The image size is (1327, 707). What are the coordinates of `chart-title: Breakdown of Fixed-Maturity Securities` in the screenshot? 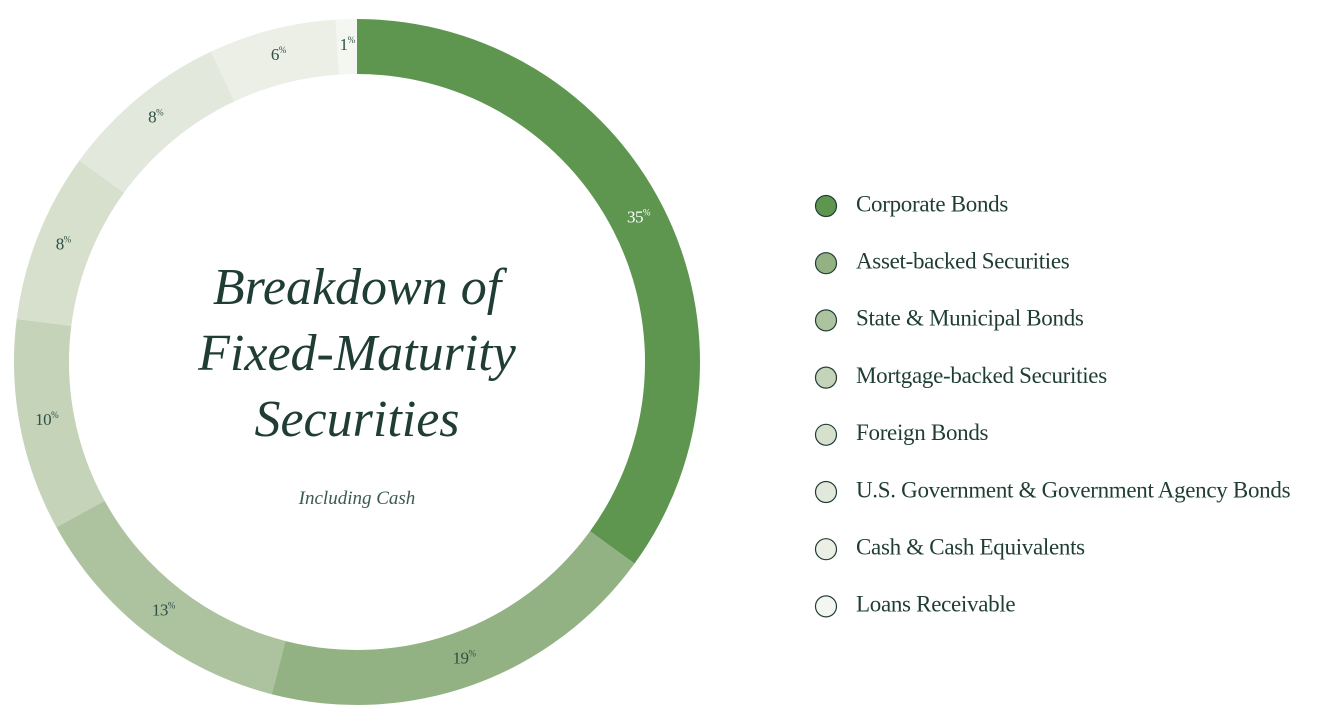 It's located at (357, 353).